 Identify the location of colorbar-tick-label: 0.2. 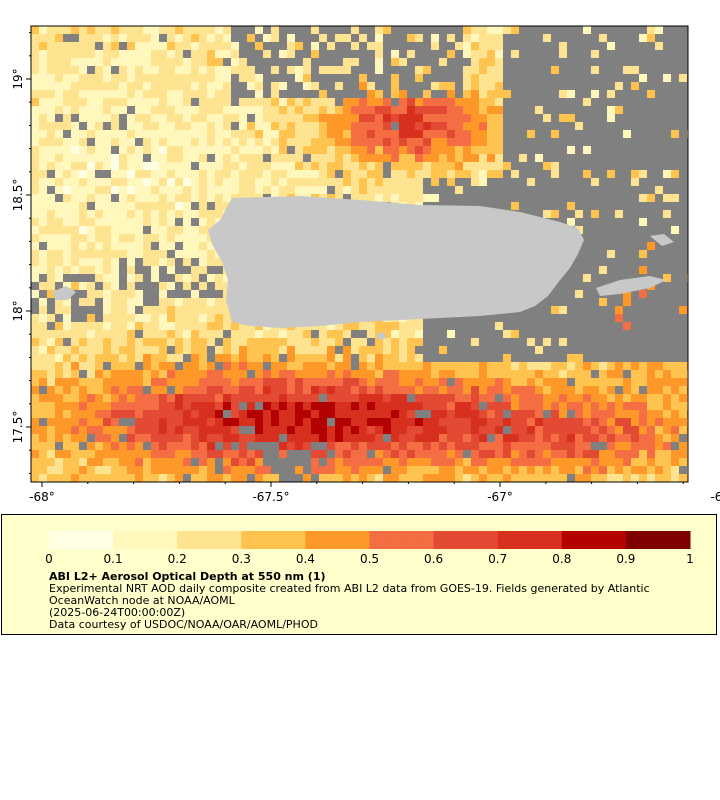
(177, 559).